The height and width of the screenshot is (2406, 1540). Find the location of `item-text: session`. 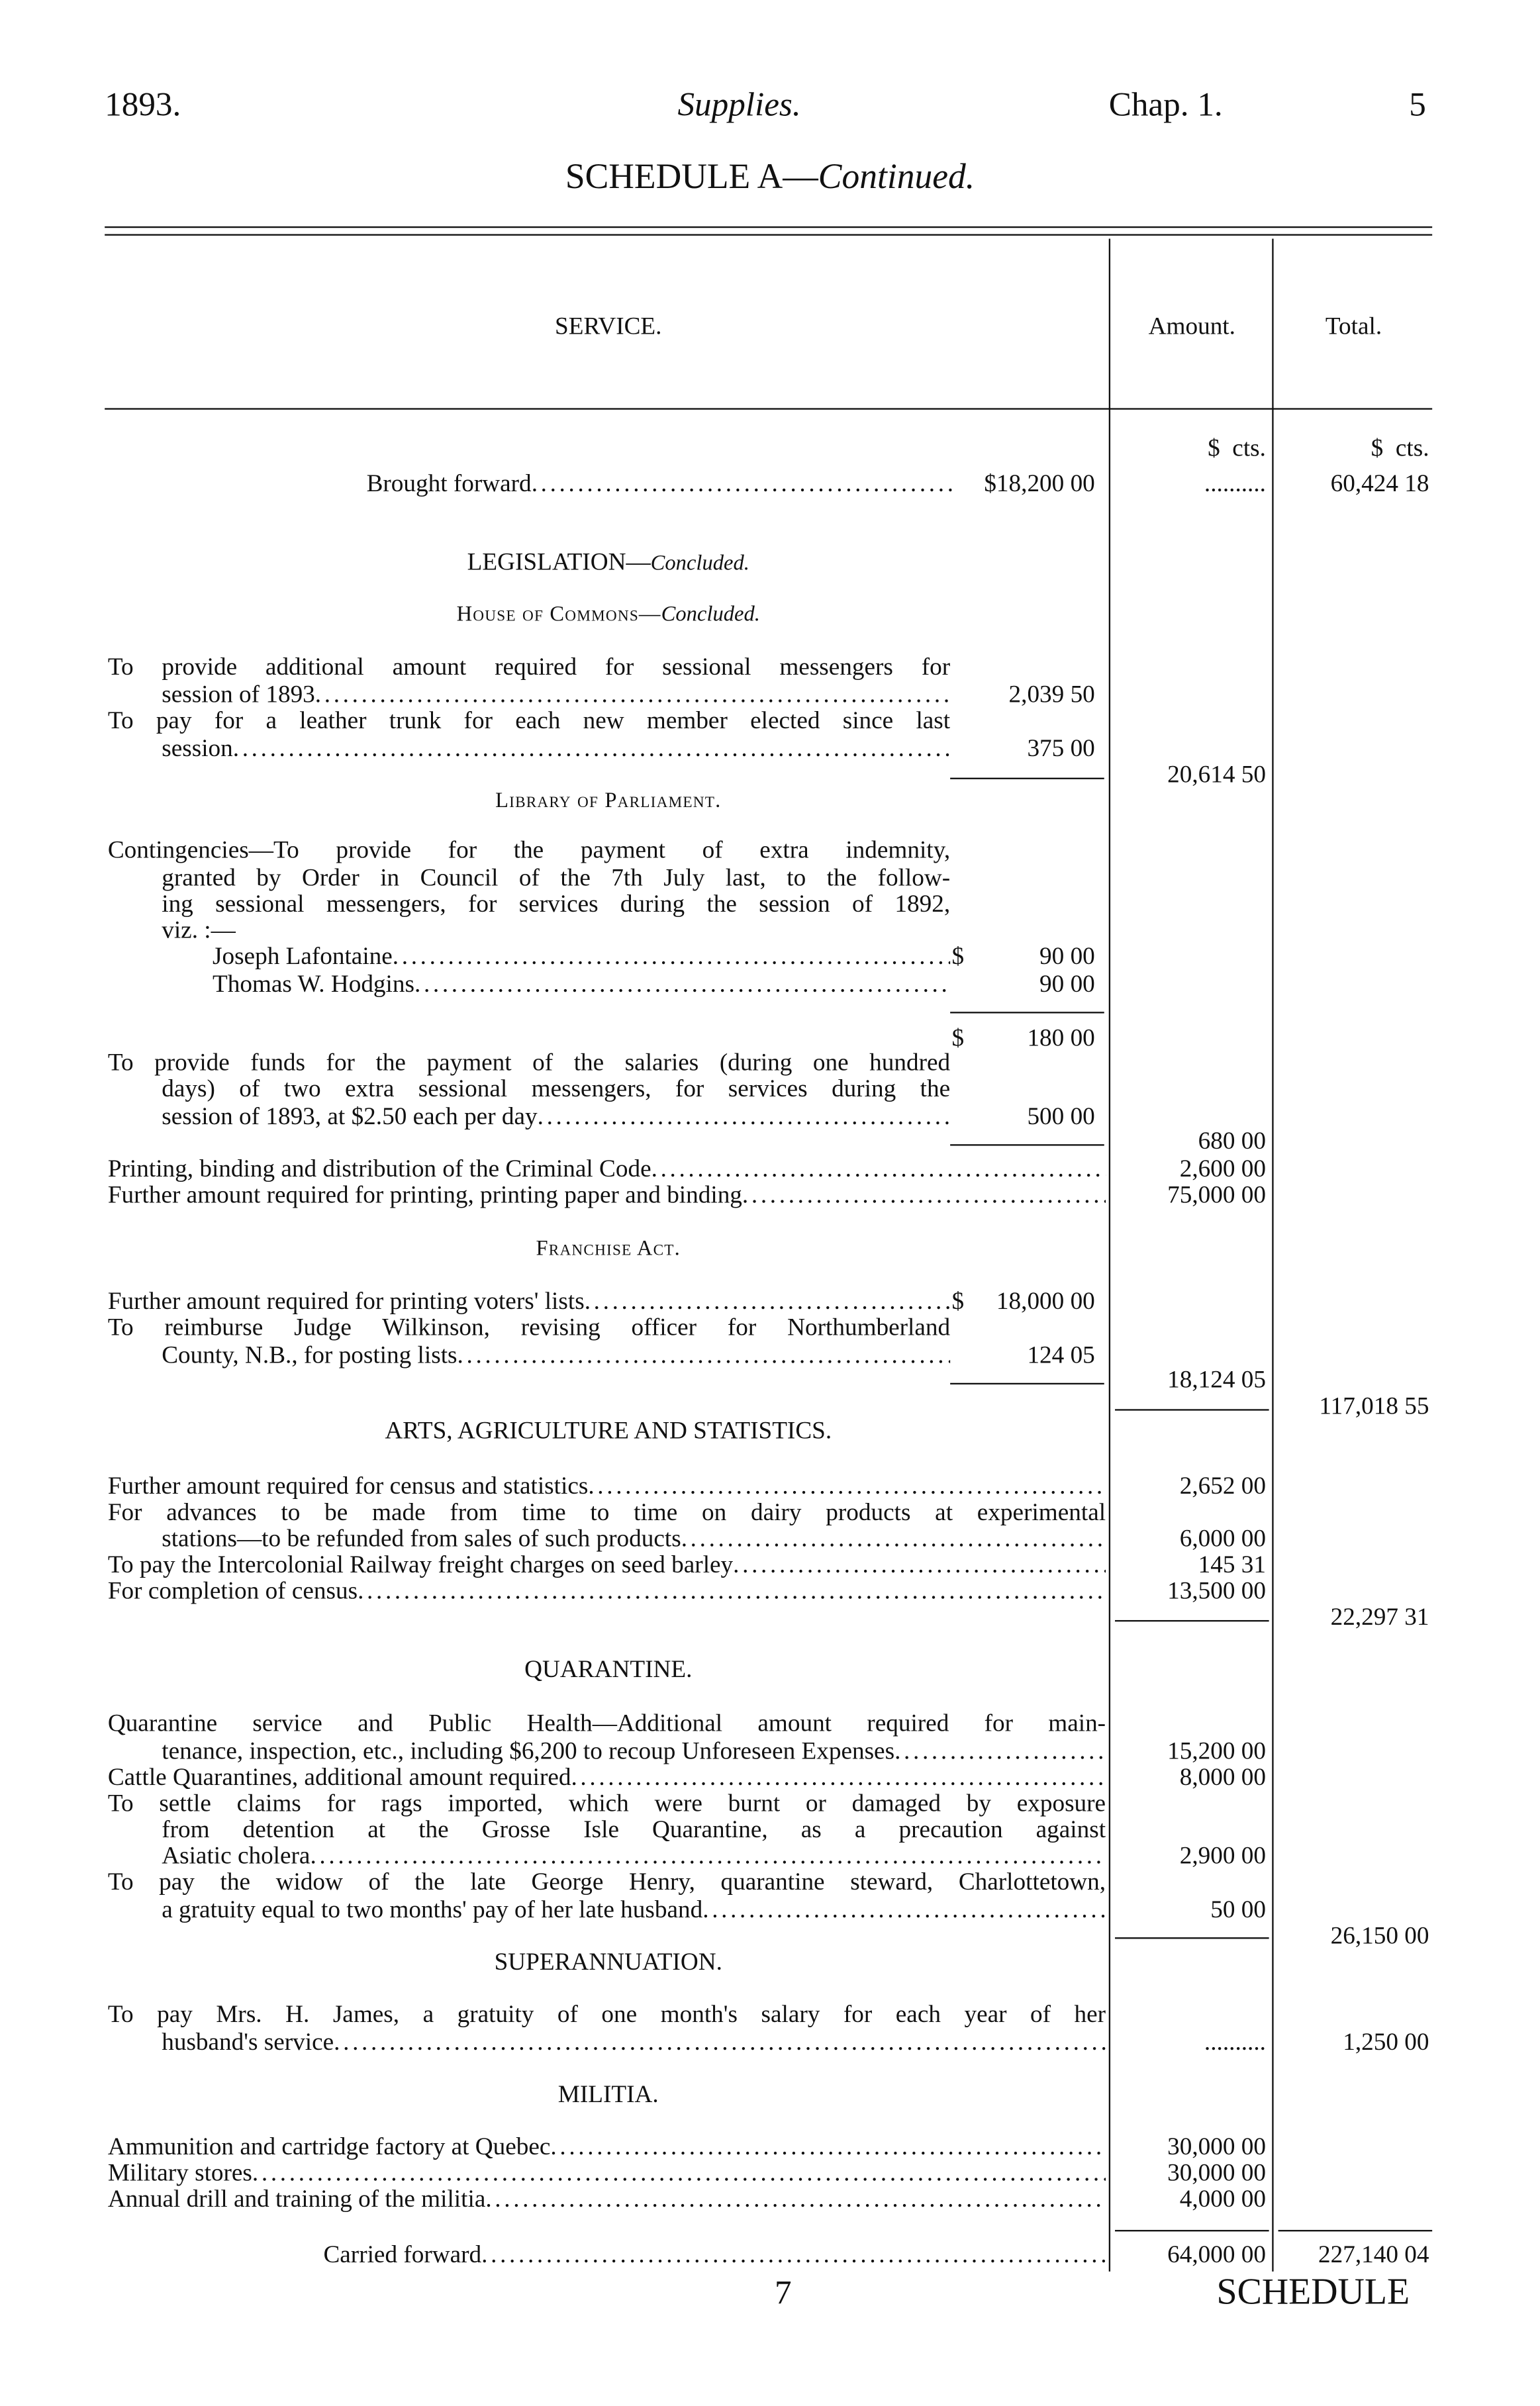

item-text: session is located at coordinates (556, 749).